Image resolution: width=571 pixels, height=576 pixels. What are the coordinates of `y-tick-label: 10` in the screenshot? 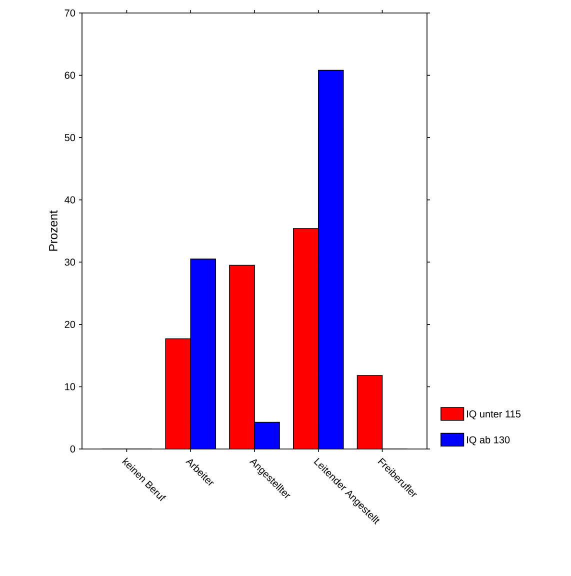 It's located at (70, 386).